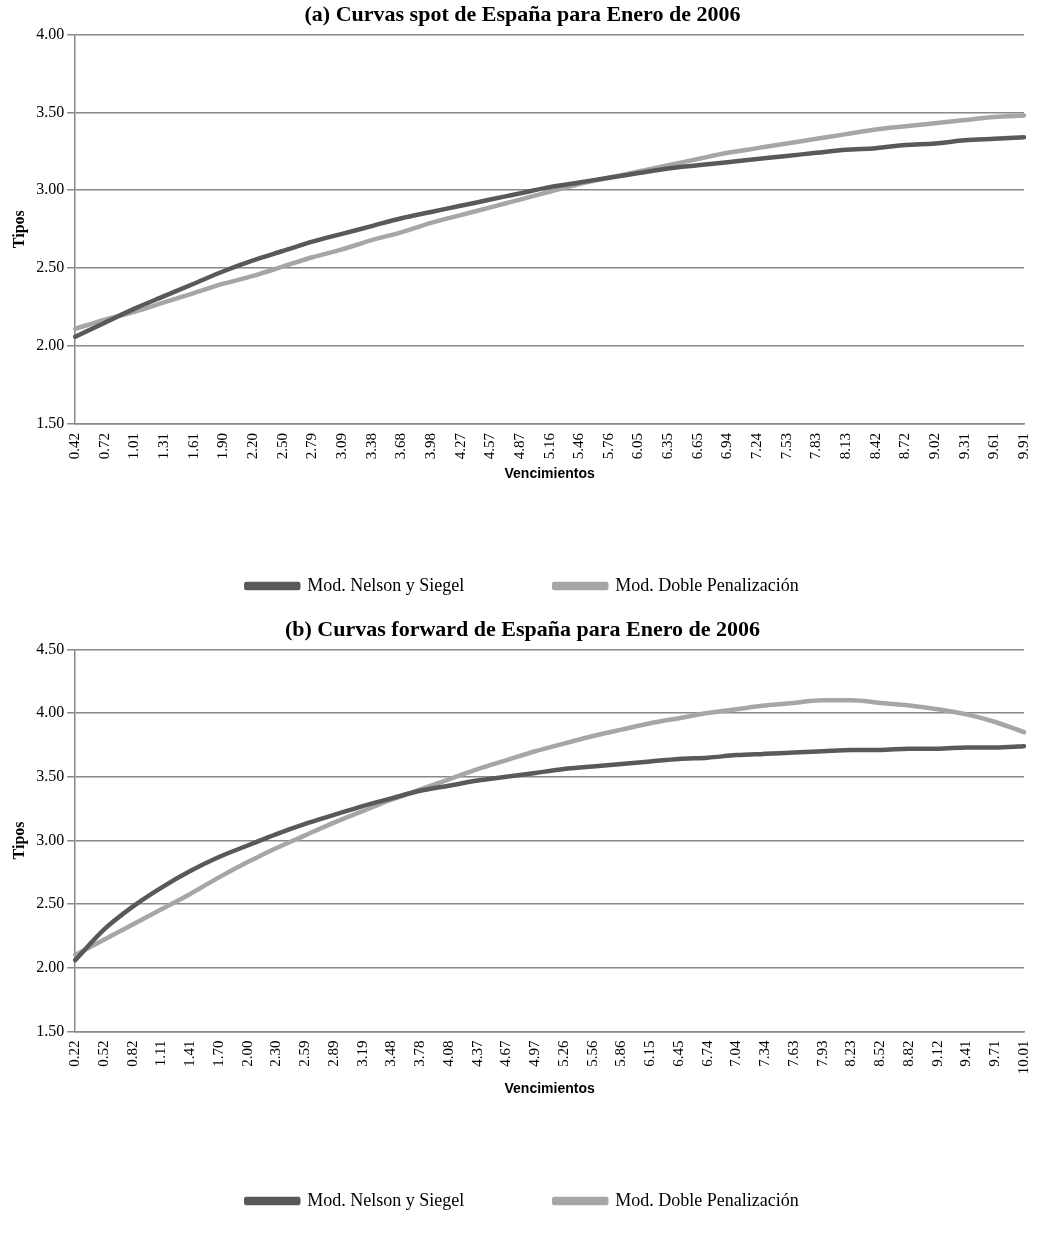  I want to click on y-tick-label: 4.50, so click(50, 648).